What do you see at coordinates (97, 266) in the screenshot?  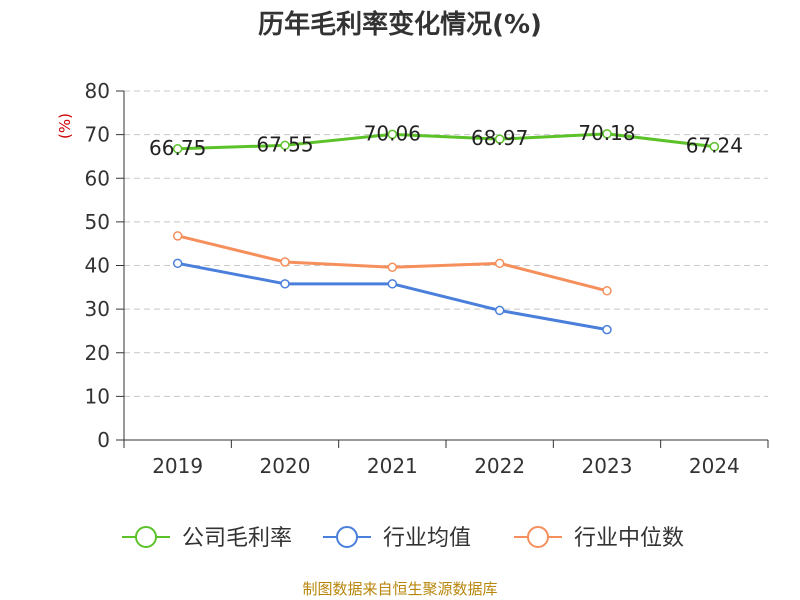 I see `y-tick-label: 40` at bounding box center [97, 266].